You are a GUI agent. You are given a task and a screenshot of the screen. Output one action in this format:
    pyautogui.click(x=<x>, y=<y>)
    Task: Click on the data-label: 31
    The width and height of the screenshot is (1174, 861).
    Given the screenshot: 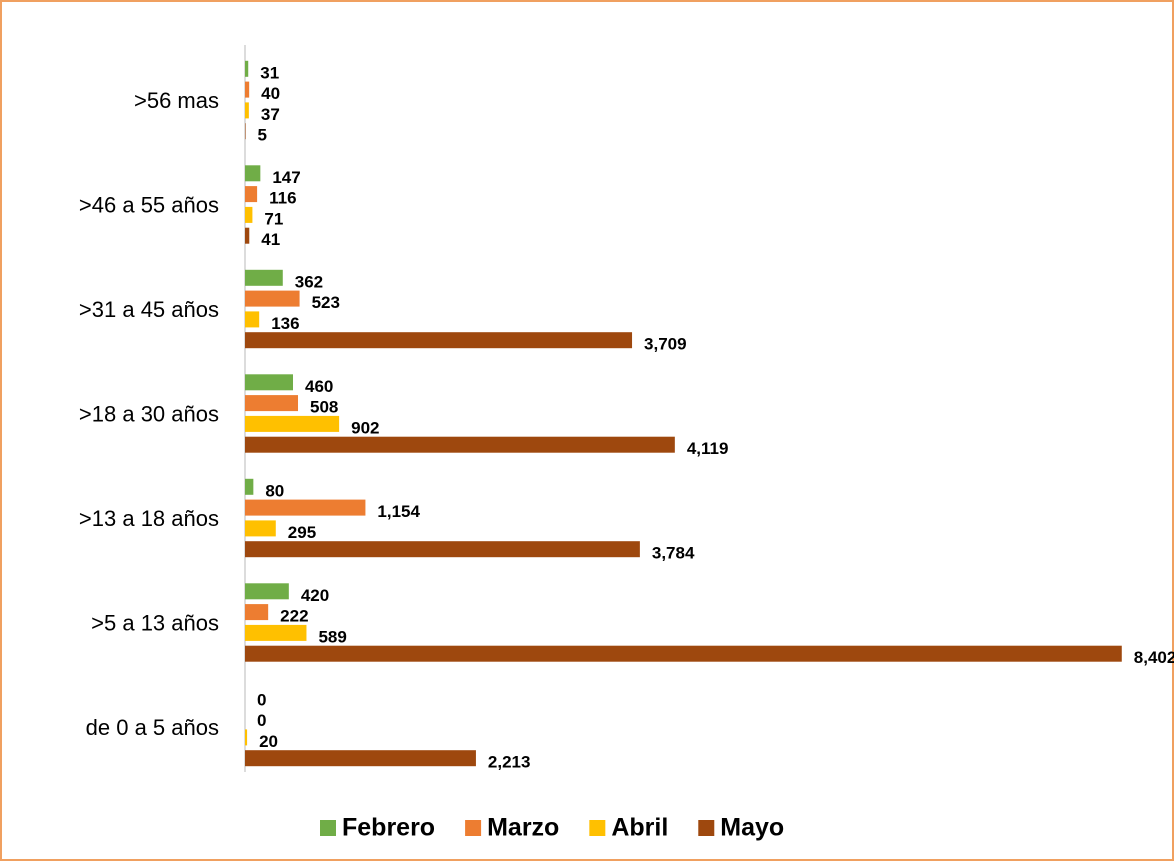 What is the action you would take?
    pyautogui.click(x=269, y=72)
    